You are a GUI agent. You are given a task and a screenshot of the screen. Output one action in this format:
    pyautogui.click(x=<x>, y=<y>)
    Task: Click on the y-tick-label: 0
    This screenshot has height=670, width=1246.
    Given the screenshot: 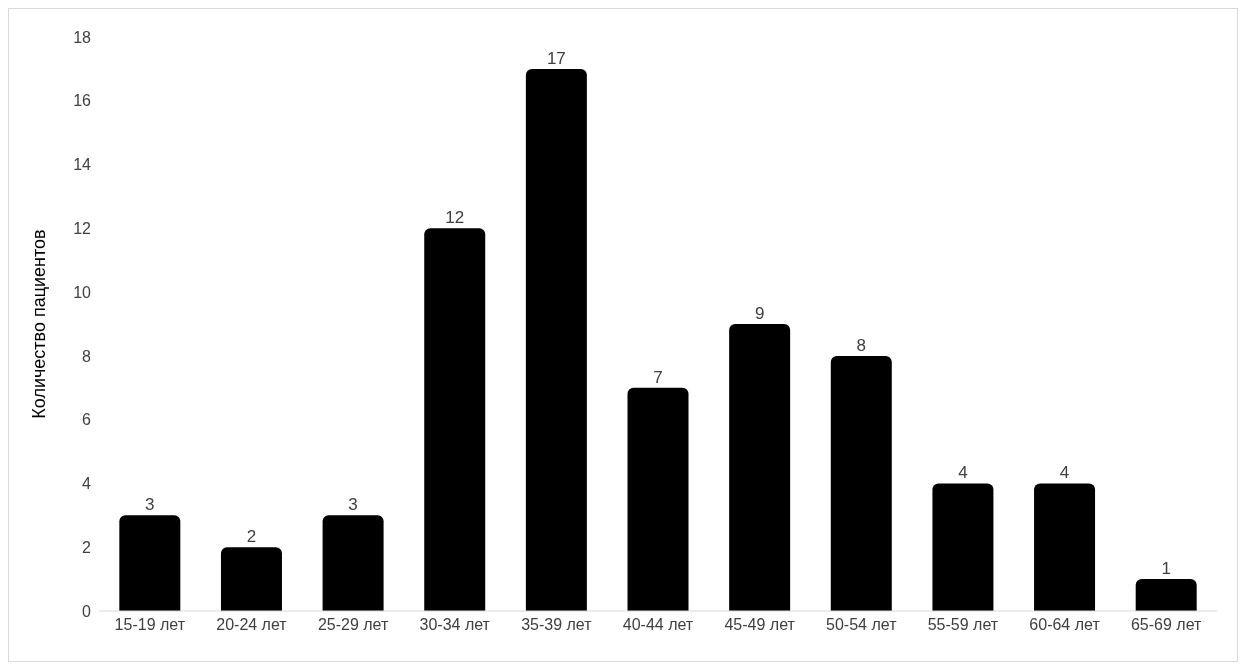 What is the action you would take?
    pyautogui.click(x=87, y=611)
    